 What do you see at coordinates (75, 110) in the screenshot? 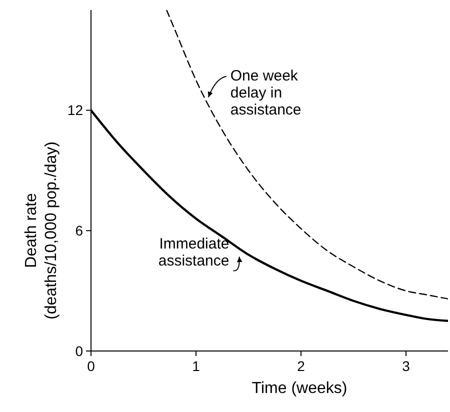
I see `y-tick-label: 12` at bounding box center [75, 110].